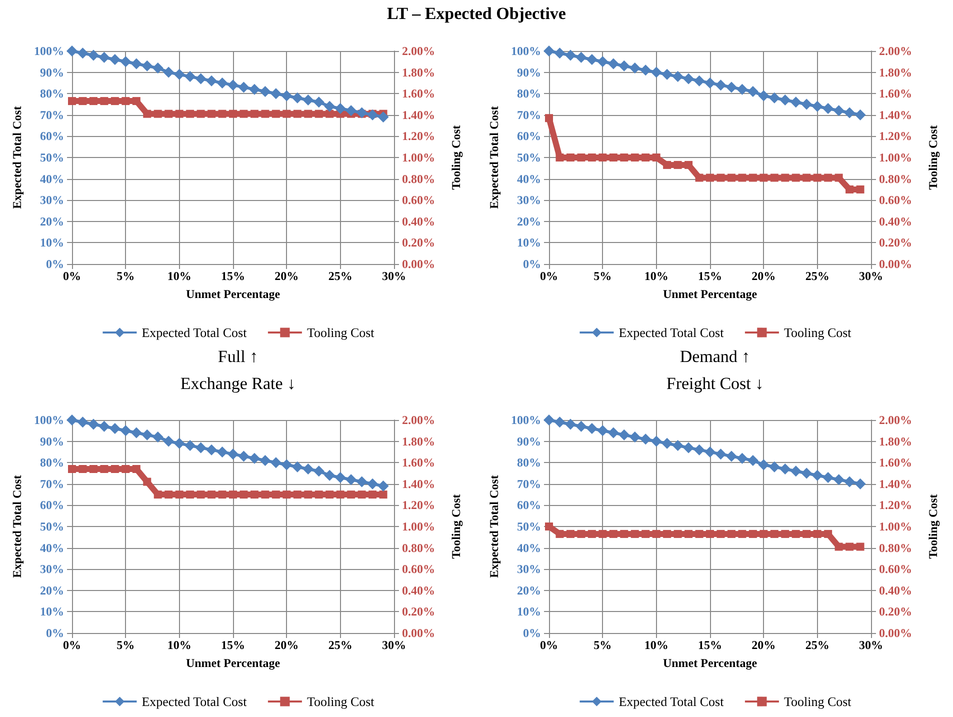  Describe the element at coordinates (476, 14) in the screenshot. I see `text: LT – Expected Objective` at that location.